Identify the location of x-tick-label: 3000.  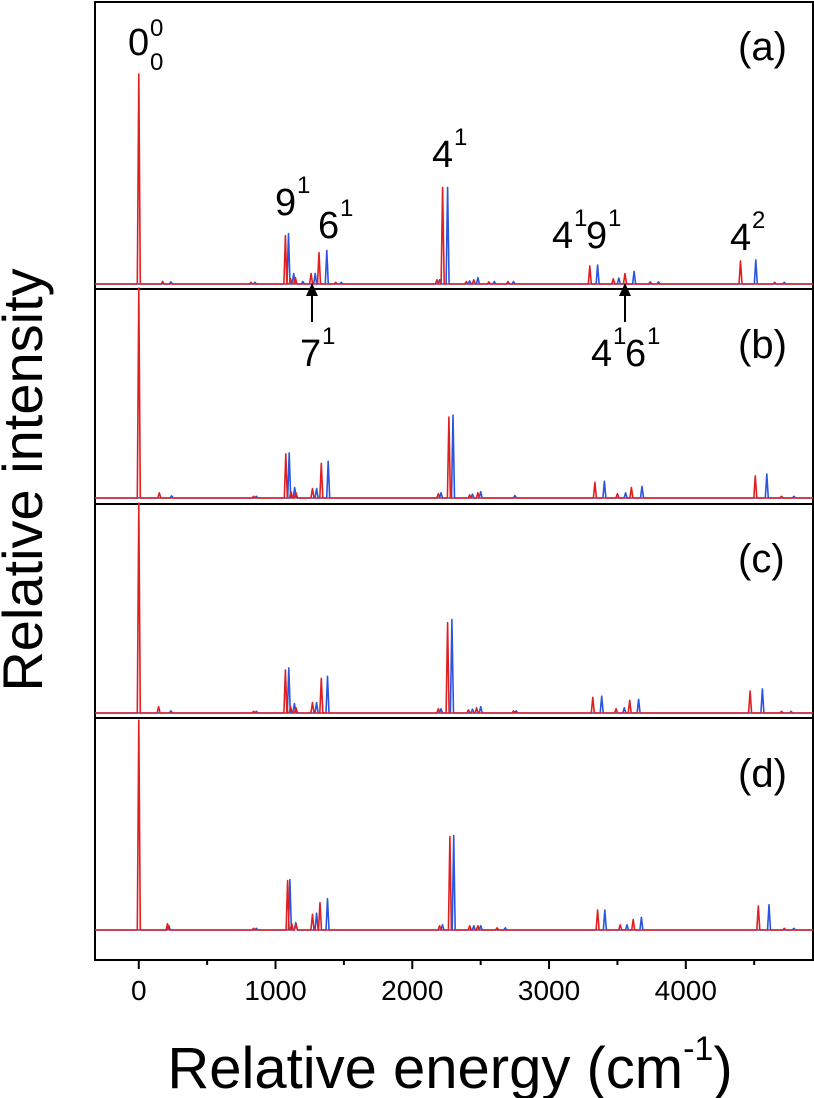
(549, 990).